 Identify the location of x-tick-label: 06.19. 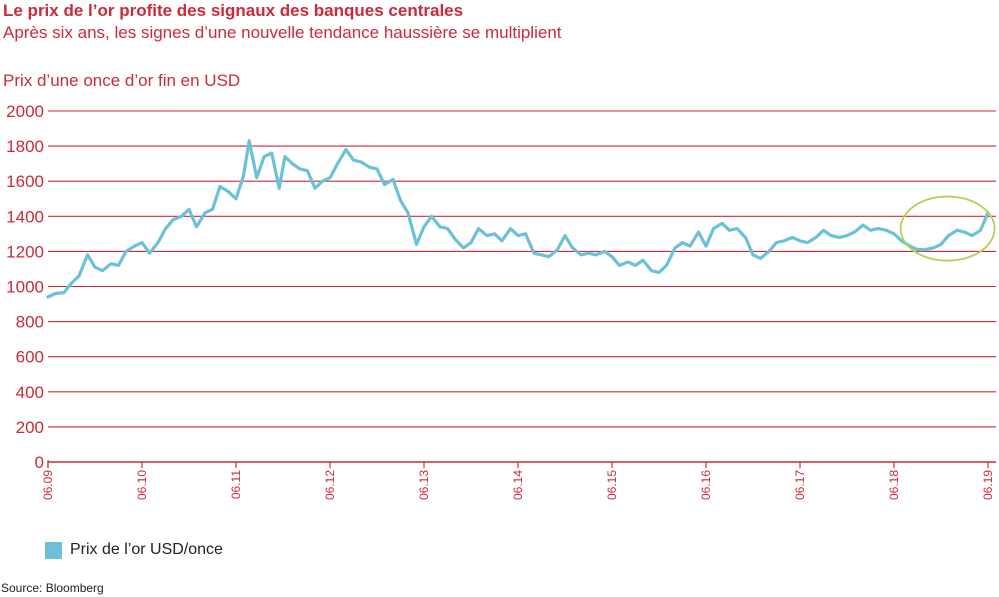
(988, 485).